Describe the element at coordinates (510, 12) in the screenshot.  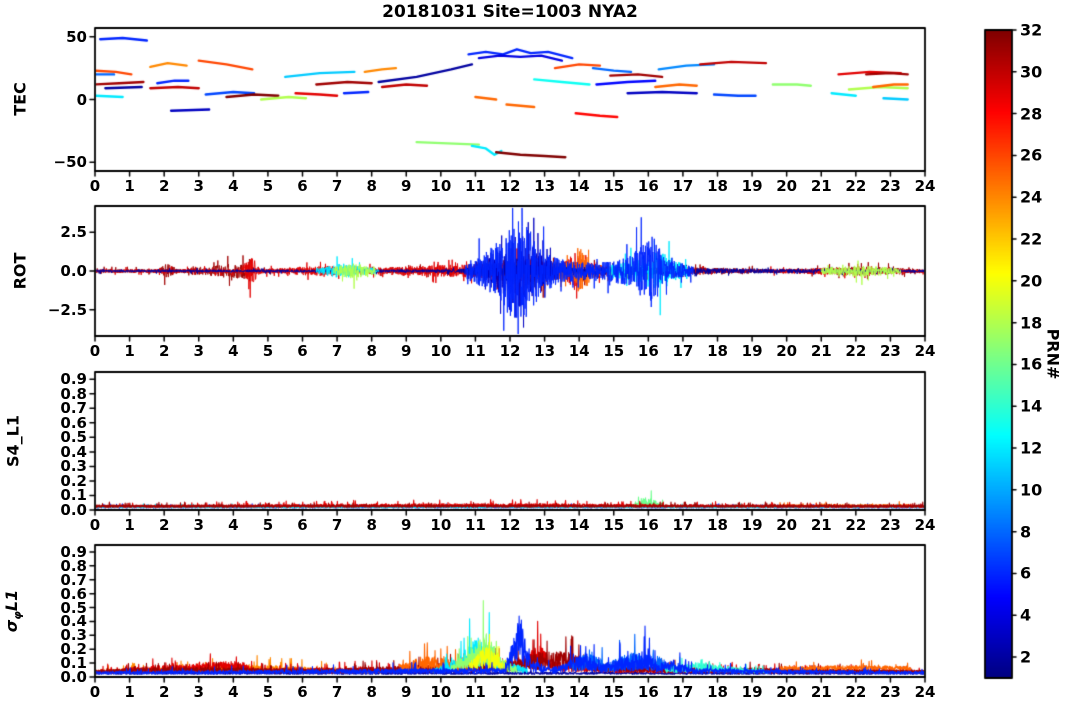
I see `chart-title: 20181031 Site=1003 NYA2` at that location.